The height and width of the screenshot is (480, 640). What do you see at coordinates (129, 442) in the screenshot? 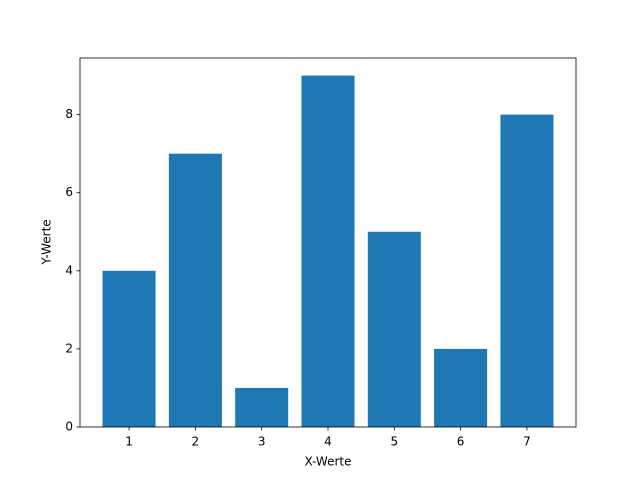
I see `x-tick-label: 1` at bounding box center [129, 442].